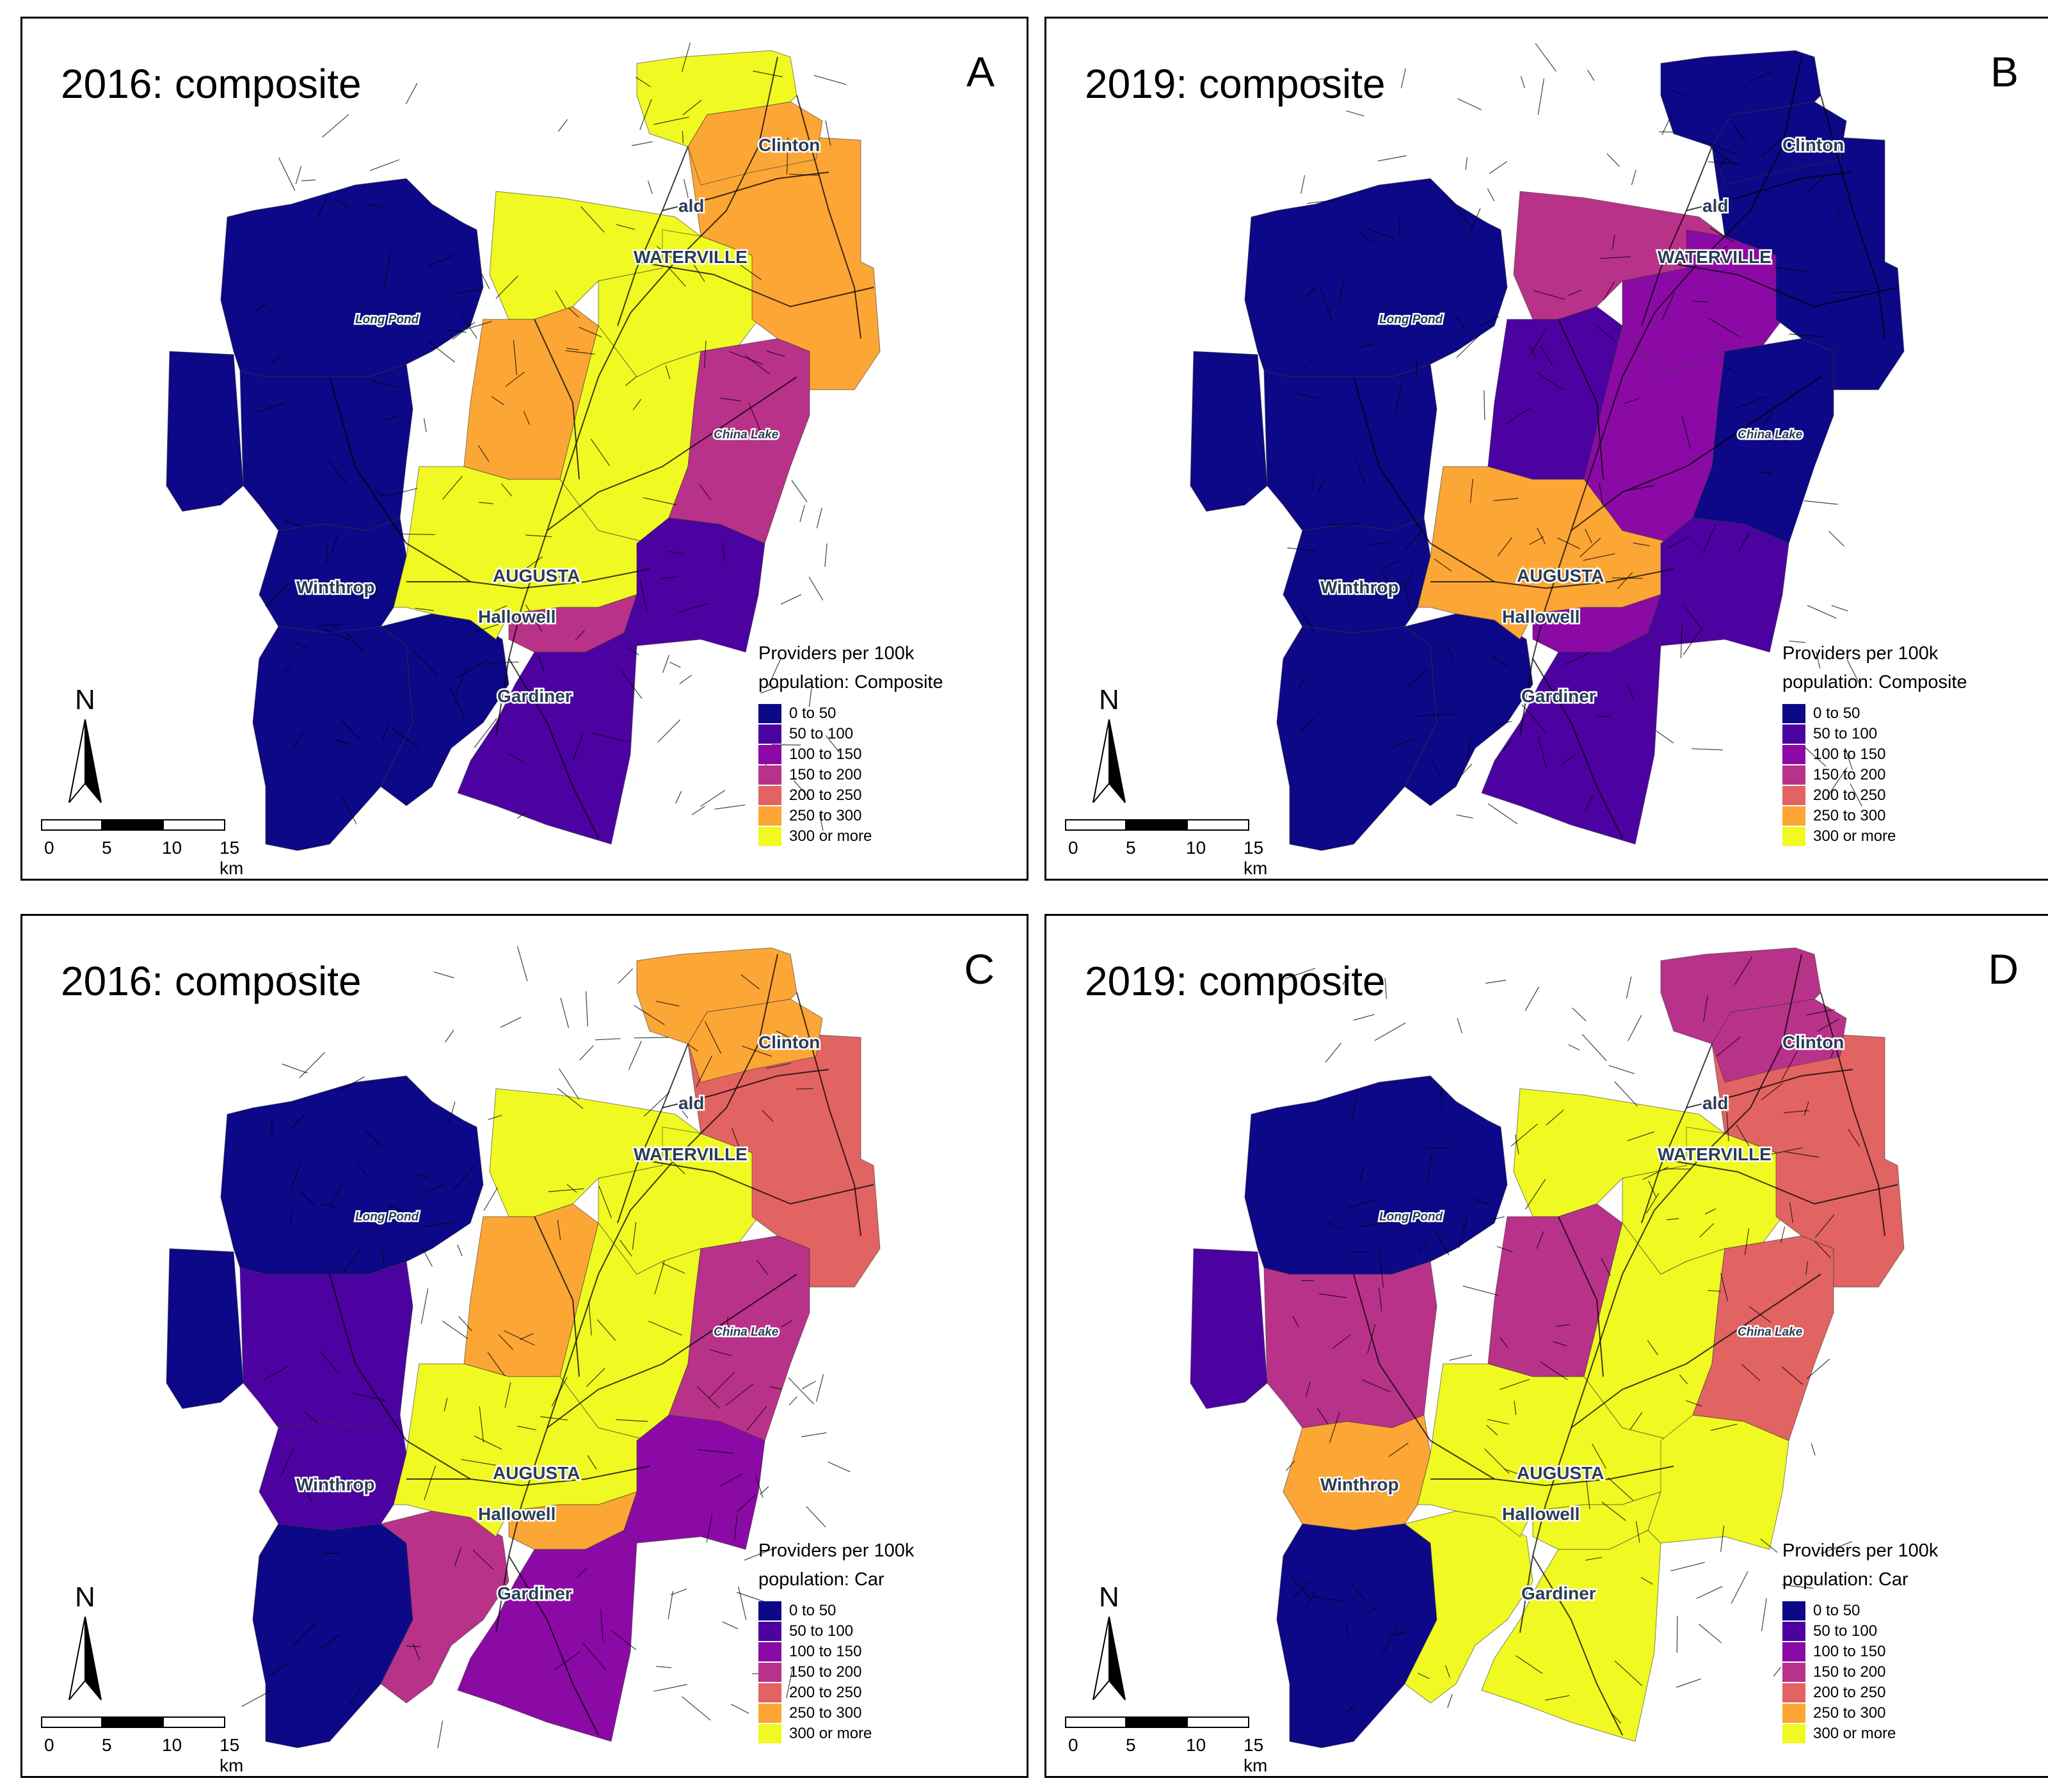 The image size is (2048, 1792). Describe the element at coordinates (387, 319) in the screenshot. I see `place-label-long-pond: Long Pond` at that location.